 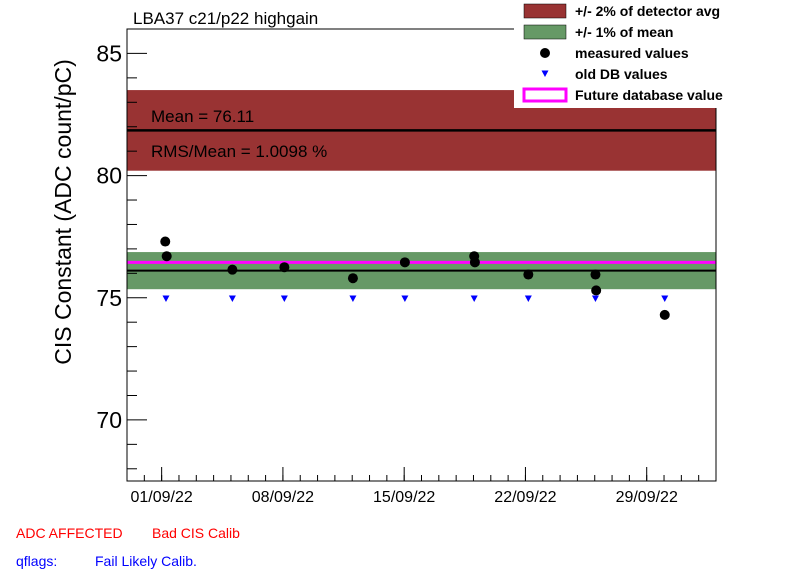 What do you see at coordinates (404, 497) in the screenshot?
I see `x-tick-label: 15/09/22` at bounding box center [404, 497].